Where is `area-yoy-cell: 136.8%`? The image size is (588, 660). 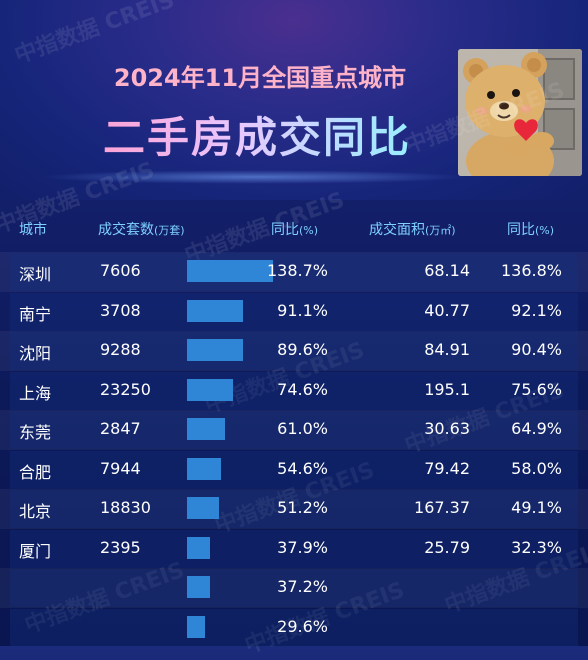 area-yoy-cell: 136.8% is located at coordinates (531, 270).